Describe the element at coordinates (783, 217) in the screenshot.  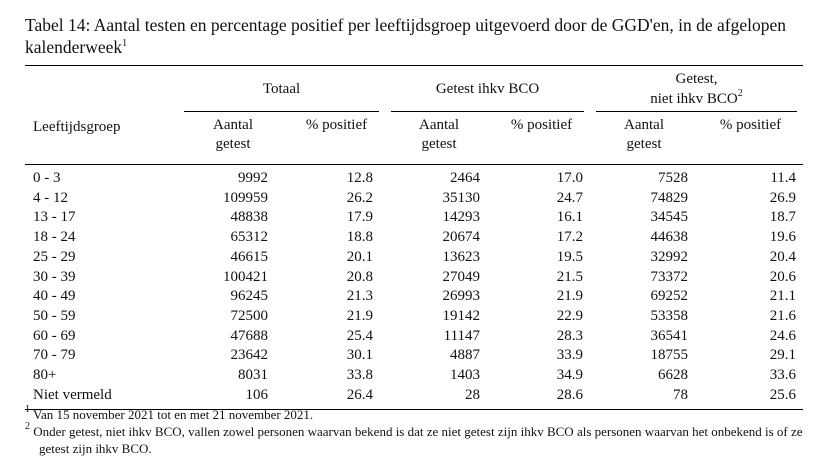
I see `cell: 18.7` at that location.